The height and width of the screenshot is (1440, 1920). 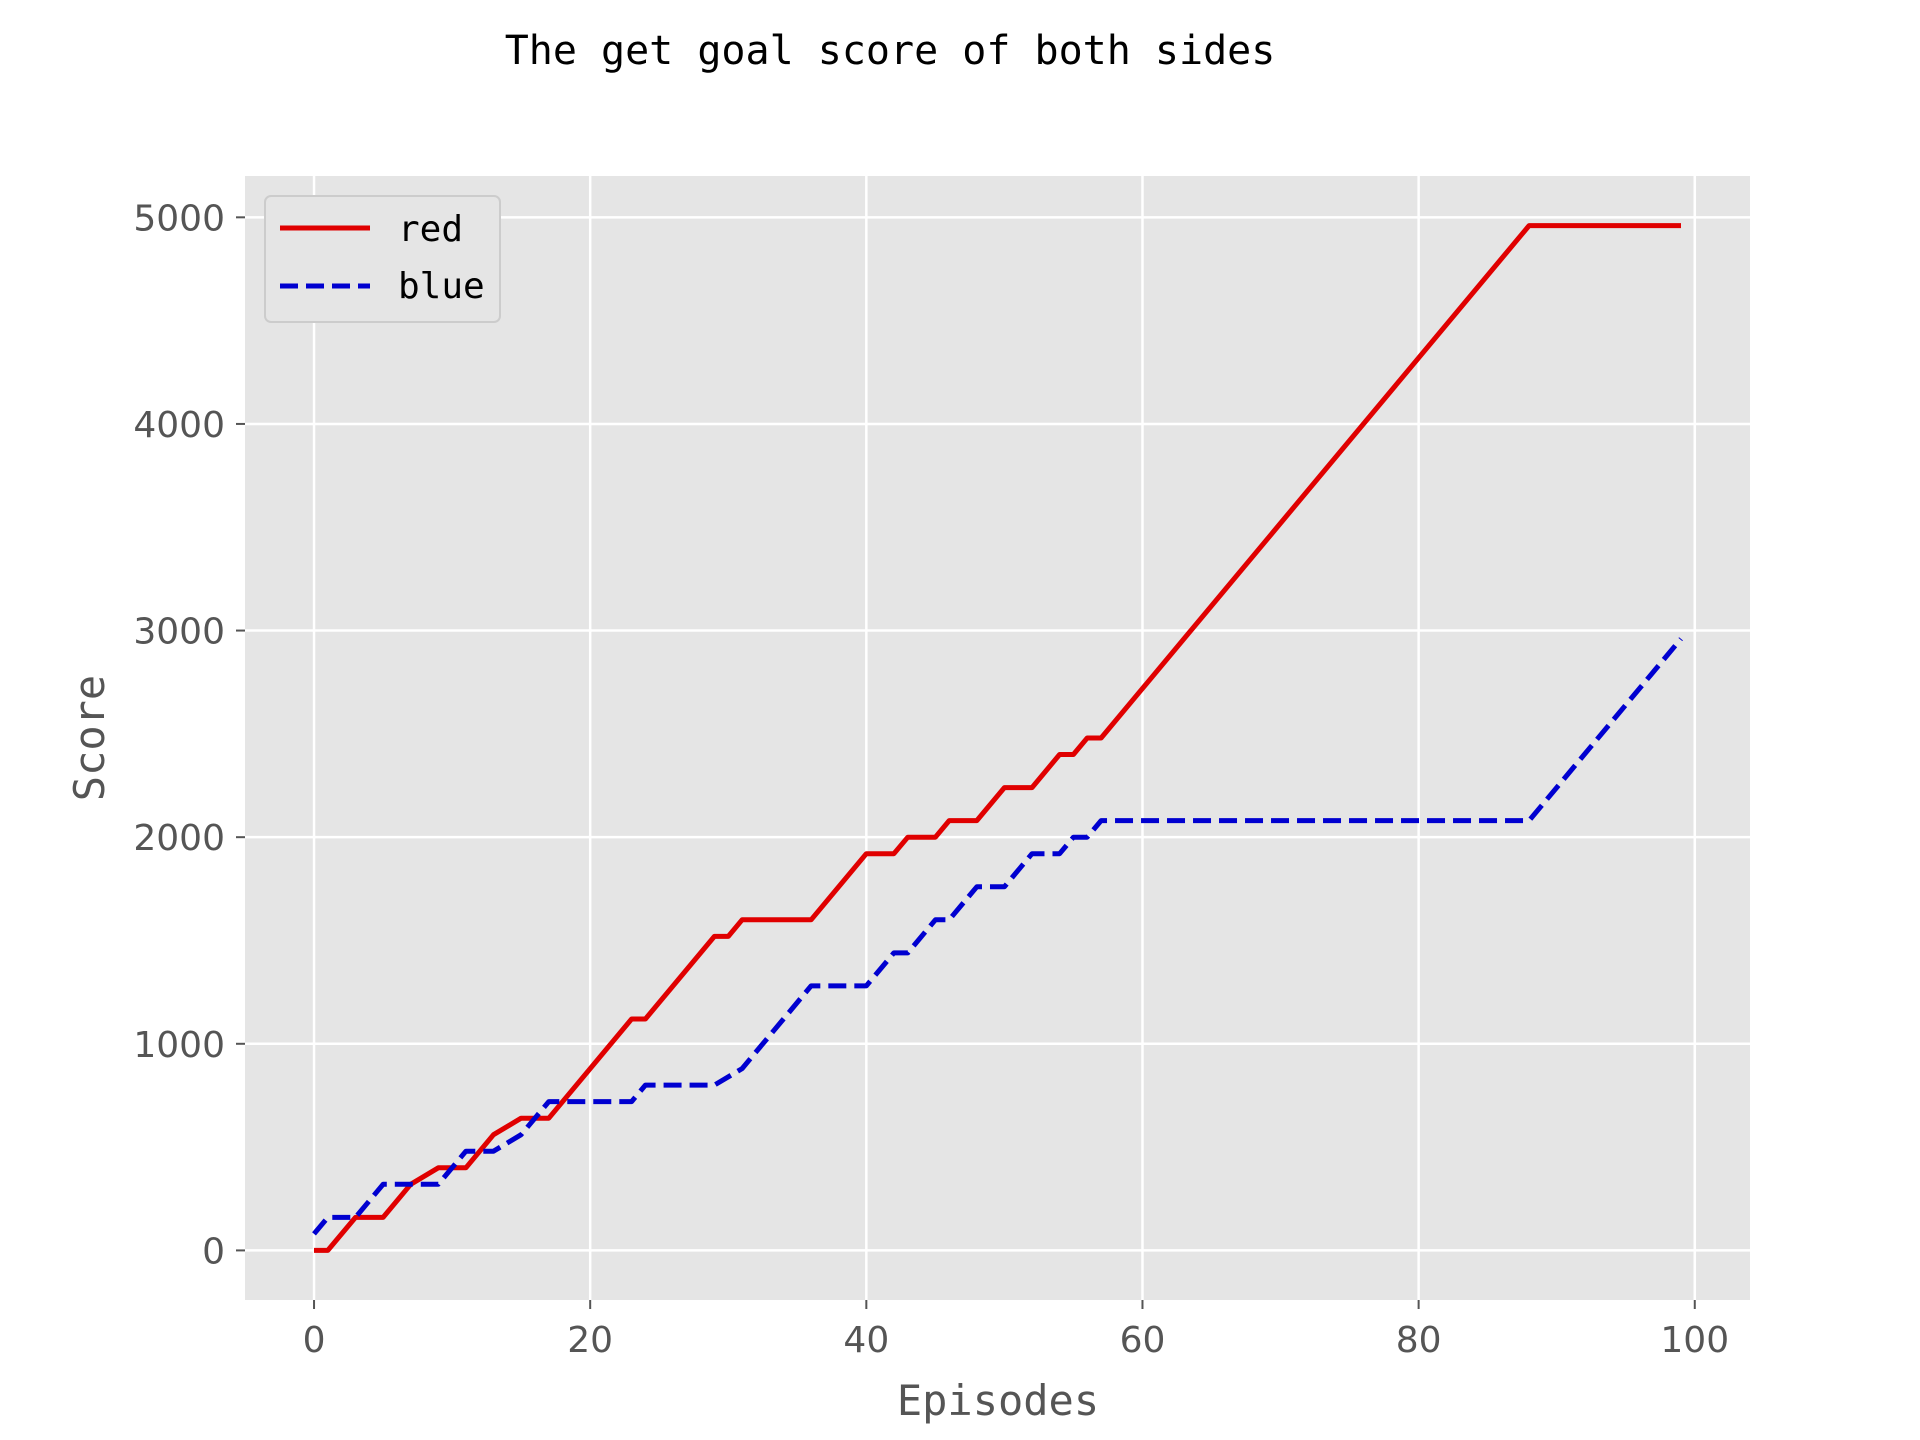 I want to click on x-tick-label: 100, so click(x=1694, y=1340).